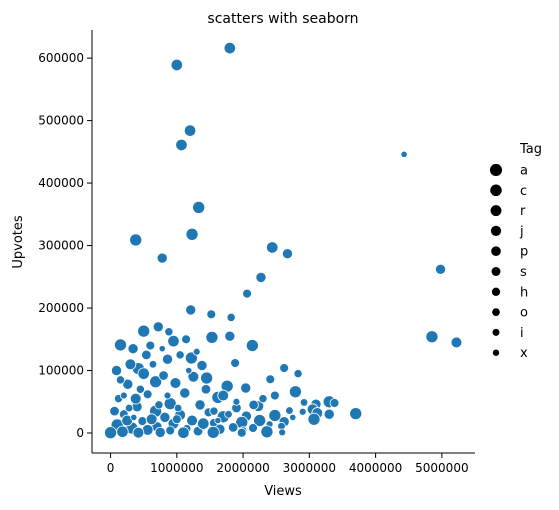  I want to click on legend-label: c, so click(523, 191).